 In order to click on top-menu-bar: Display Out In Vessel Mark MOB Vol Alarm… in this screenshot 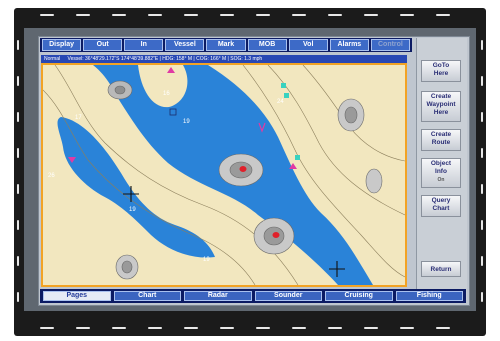, I will do `click(226, 45)`.